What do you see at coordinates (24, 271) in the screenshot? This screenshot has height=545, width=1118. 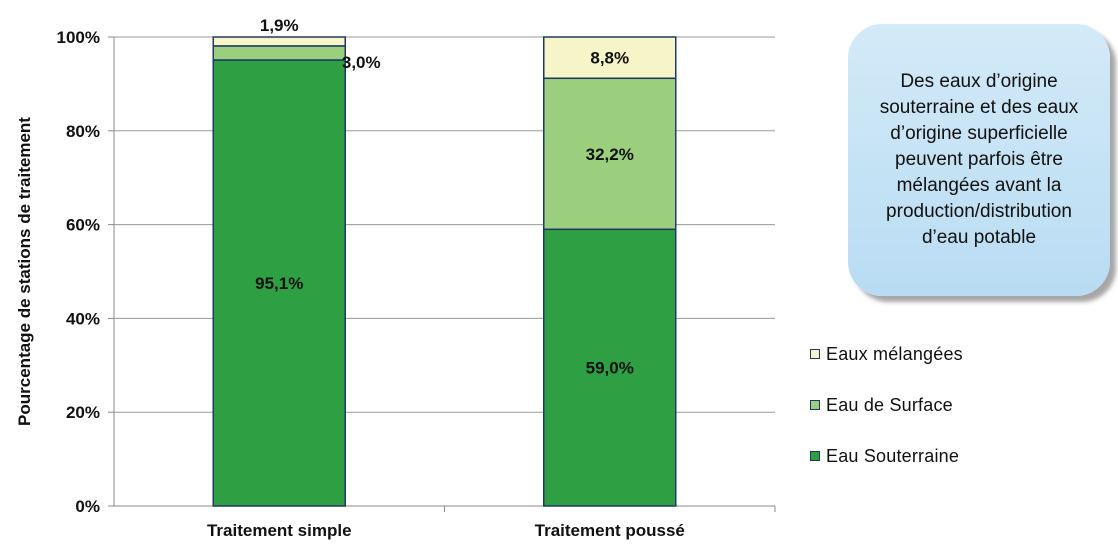 I see `y-axis-label: Pourcentage de stations de traitement` at bounding box center [24, 271].